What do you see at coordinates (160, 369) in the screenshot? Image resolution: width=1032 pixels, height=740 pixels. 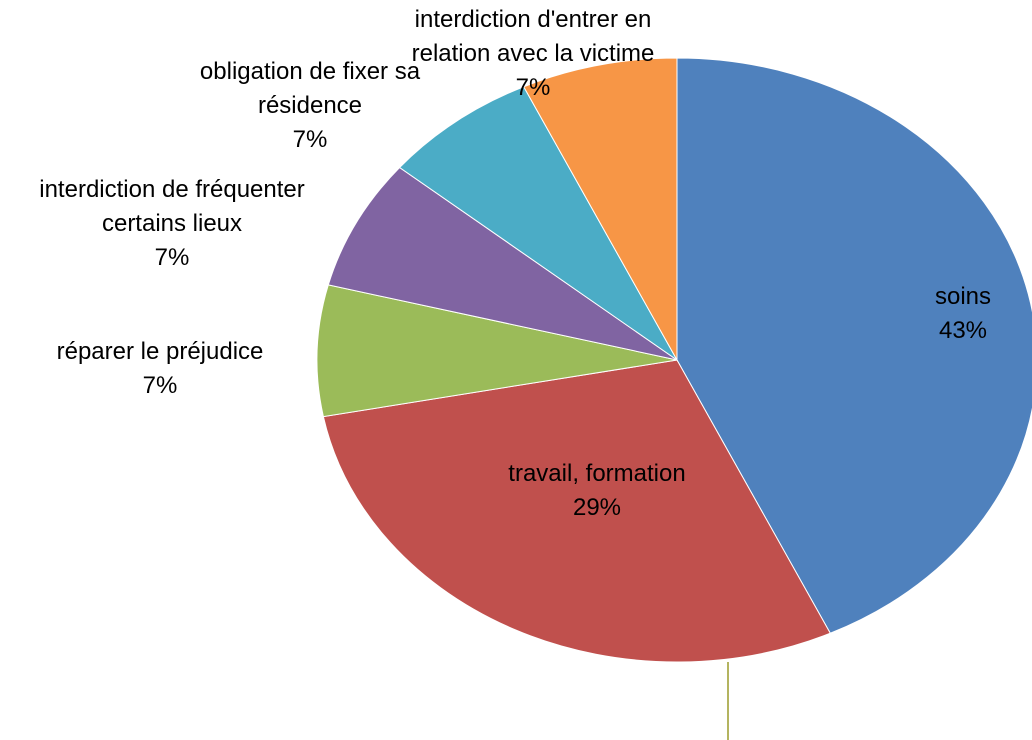 I see `slice-label: réparer le préjudice 7%` at bounding box center [160, 369].